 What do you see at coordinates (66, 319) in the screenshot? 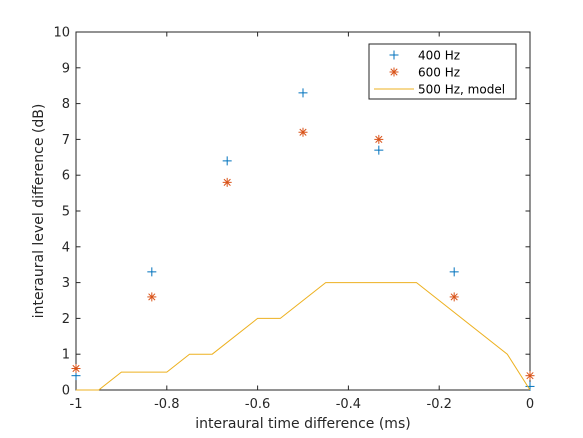
I see `y-tick-label: 2` at bounding box center [66, 319].